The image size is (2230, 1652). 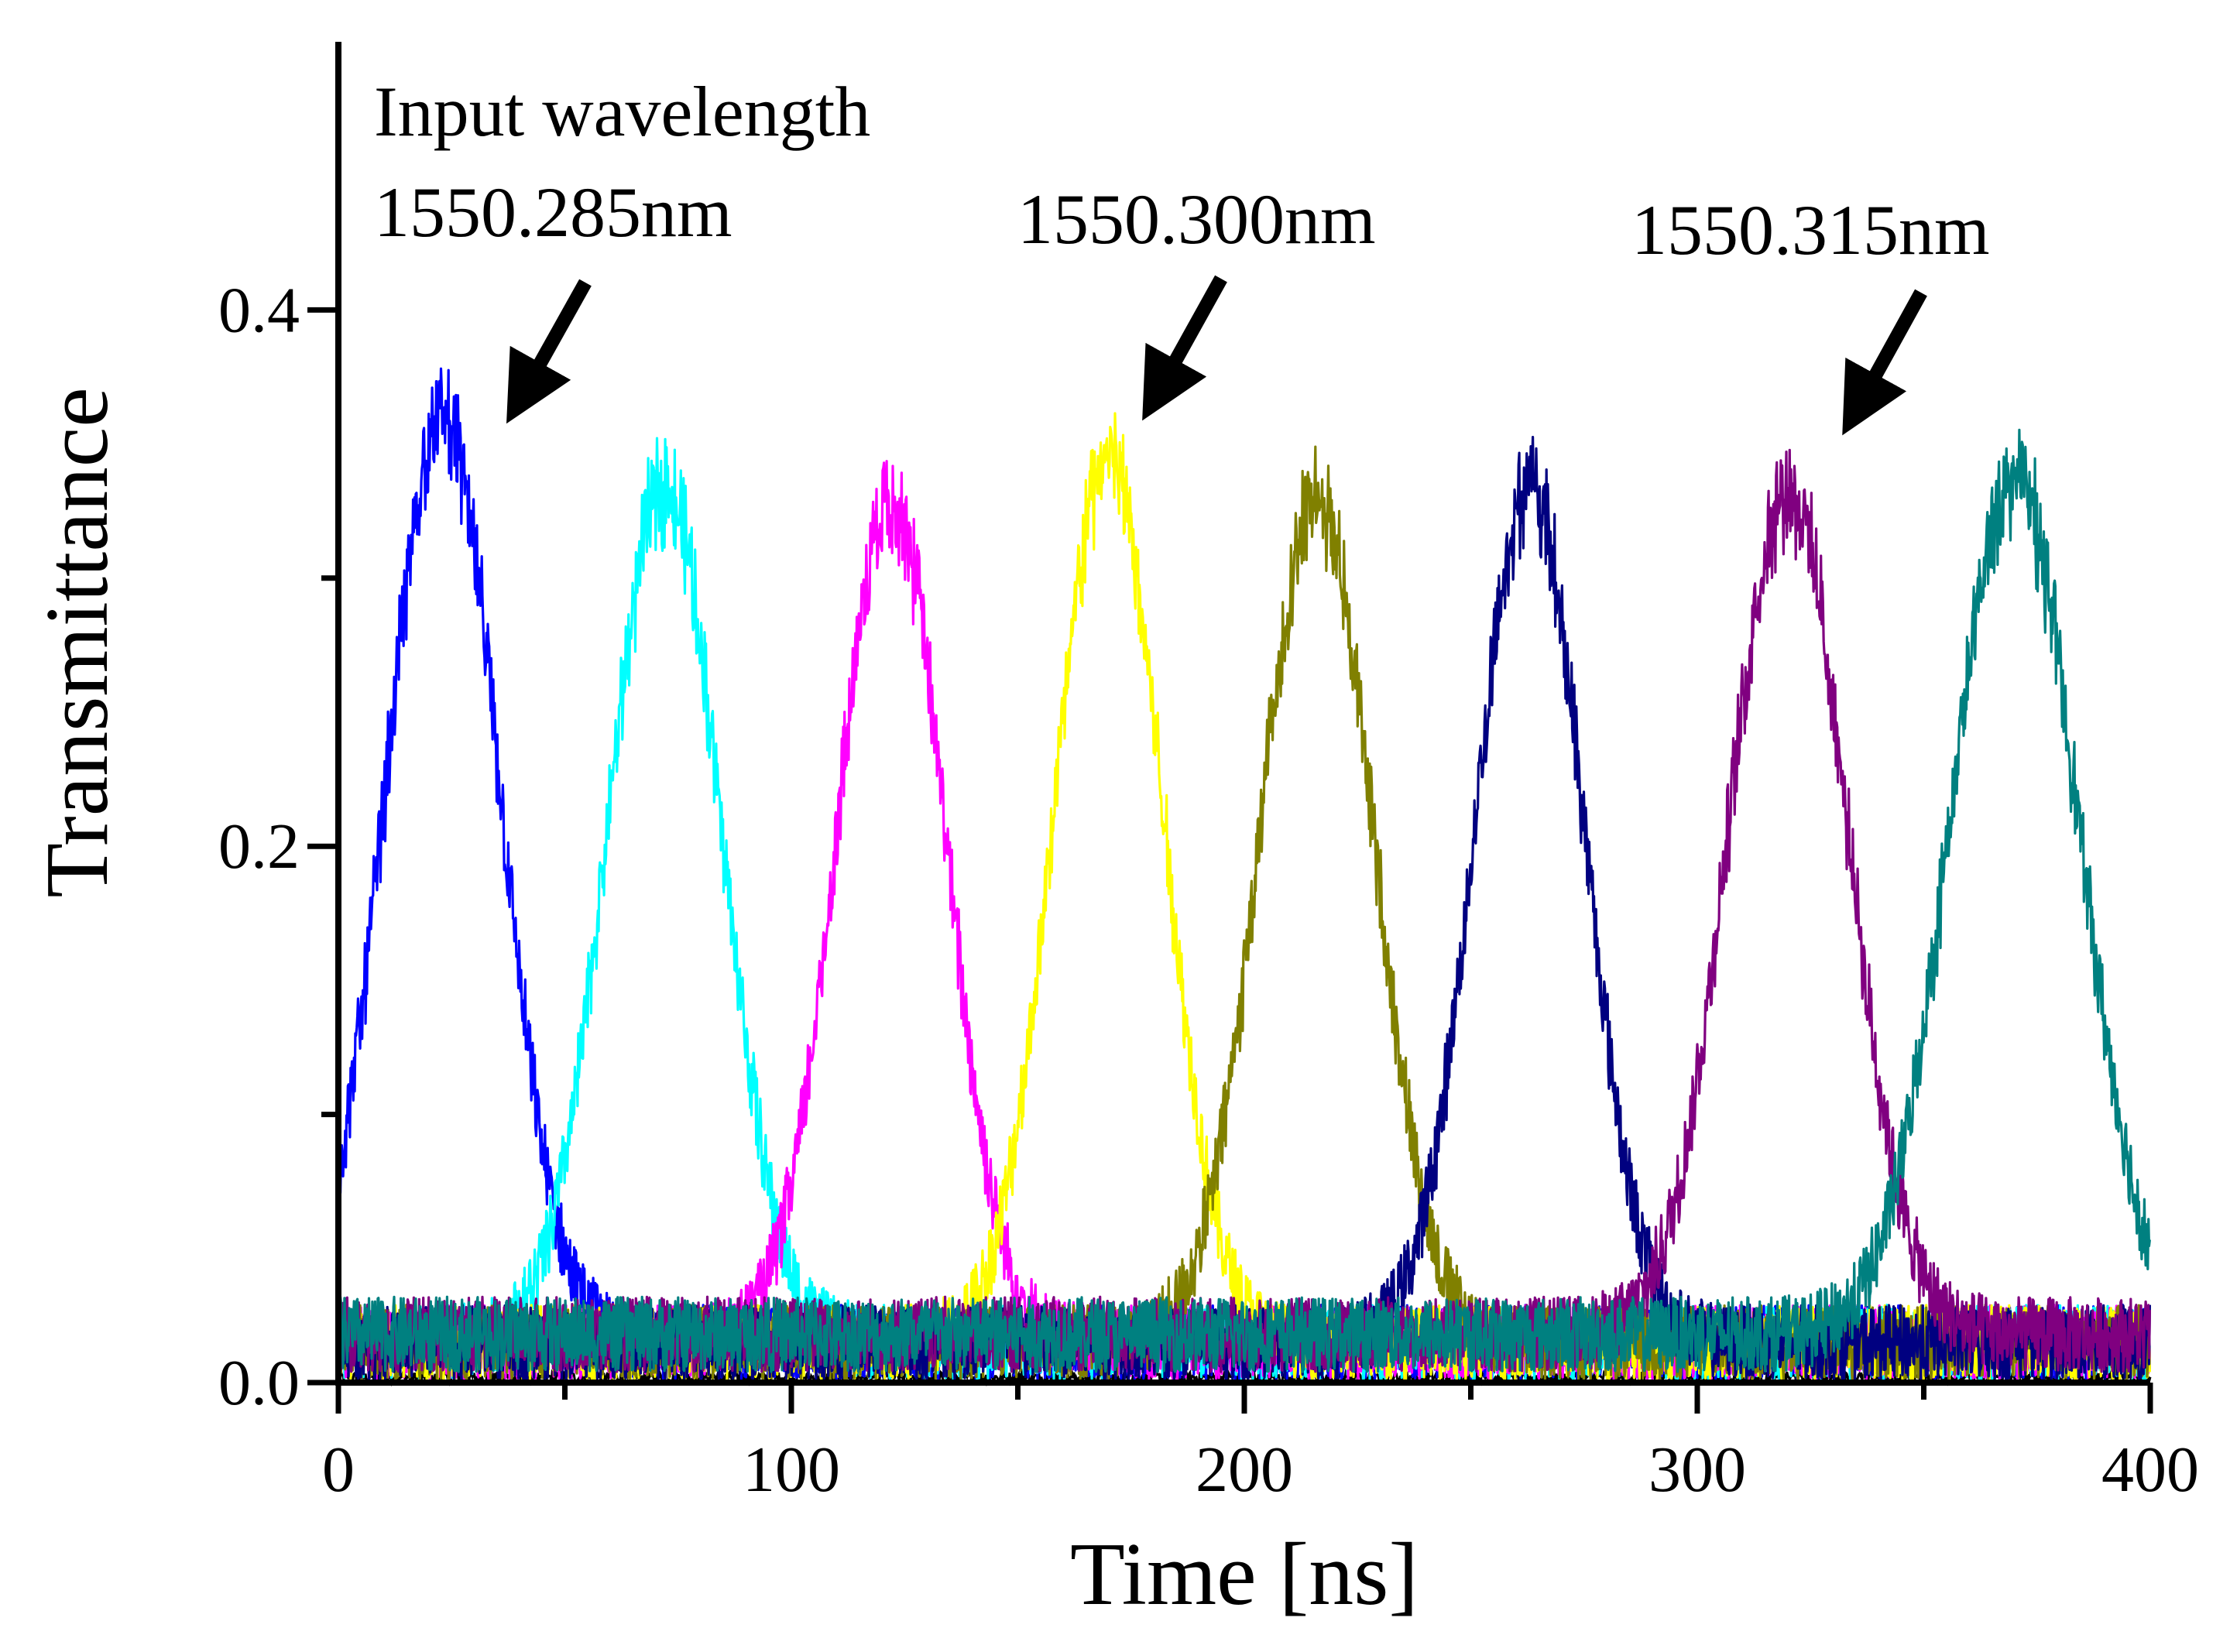 I want to click on x-tick-label: 400, so click(x=2150, y=1470).